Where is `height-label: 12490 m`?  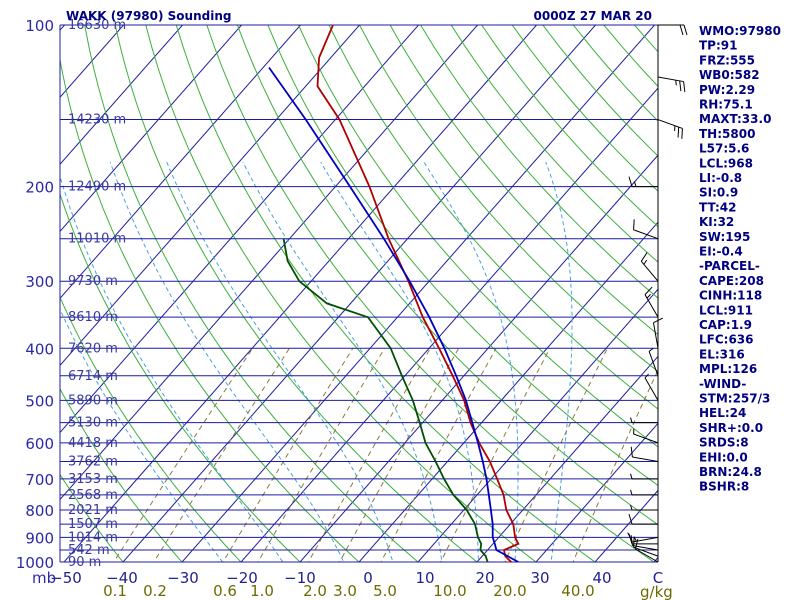
height-label: 12490 m is located at coordinates (97, 187).